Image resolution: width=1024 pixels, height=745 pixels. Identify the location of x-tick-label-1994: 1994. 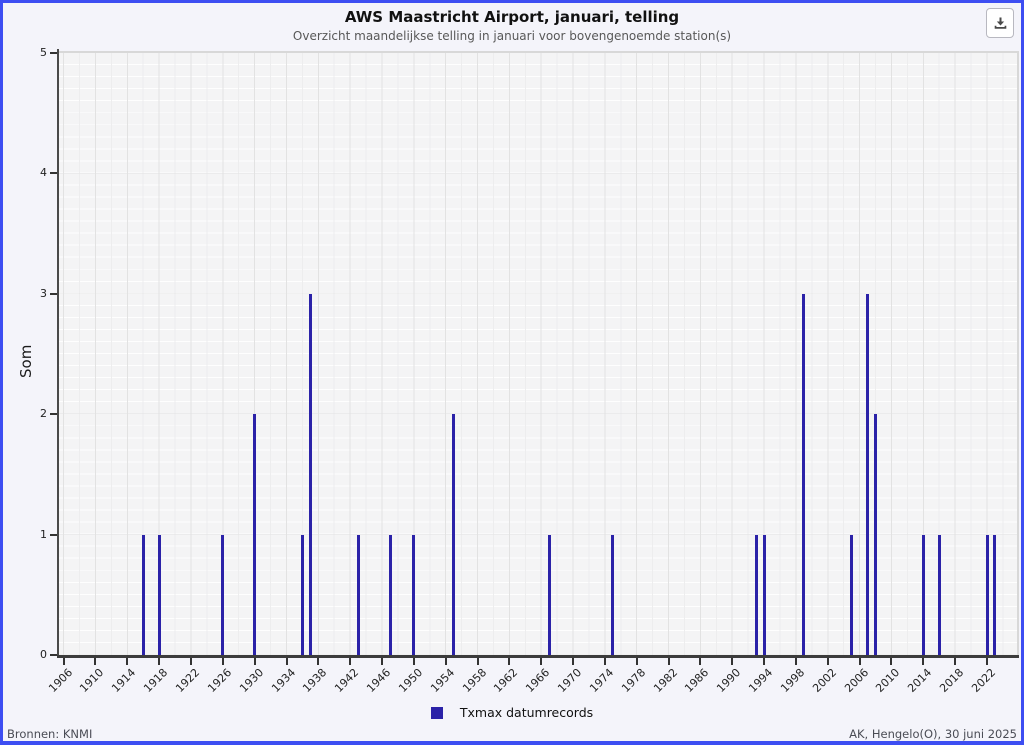
(761, 680).